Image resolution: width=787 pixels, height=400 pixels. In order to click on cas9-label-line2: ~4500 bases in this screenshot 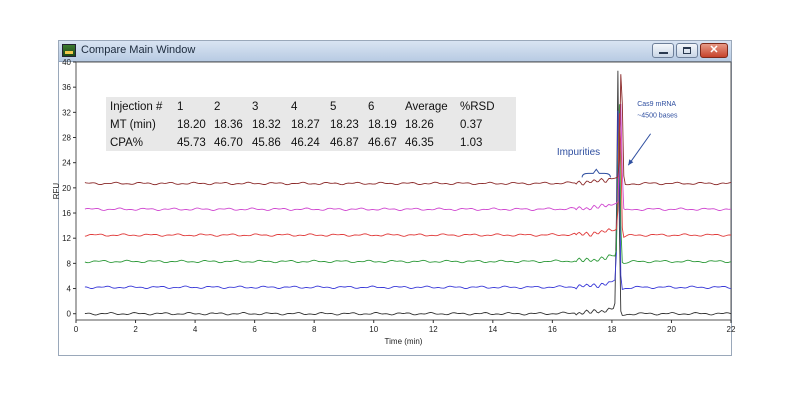, I will do `click(657, 115)`.